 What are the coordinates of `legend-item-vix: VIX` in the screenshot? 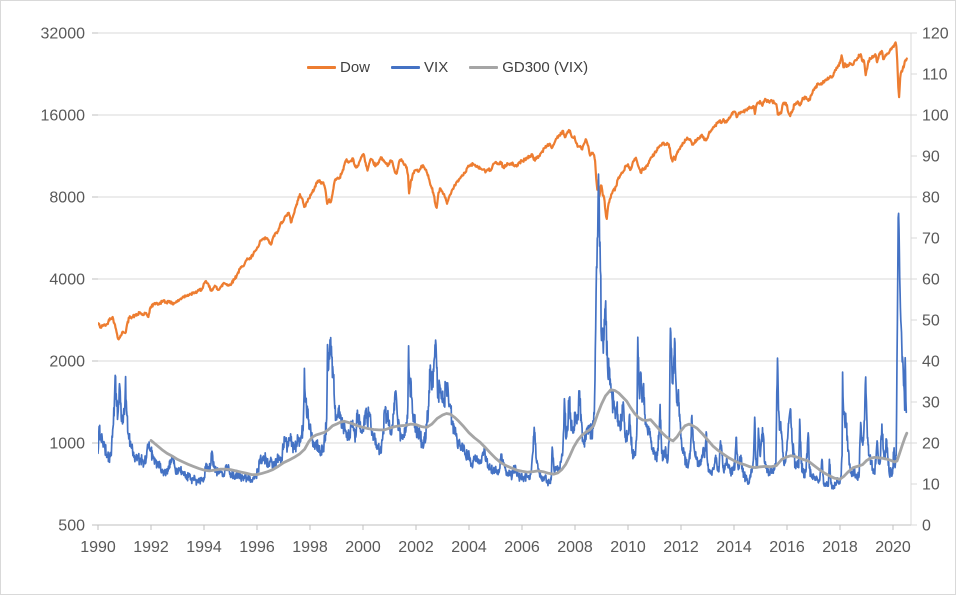 It's located at (419, 67).